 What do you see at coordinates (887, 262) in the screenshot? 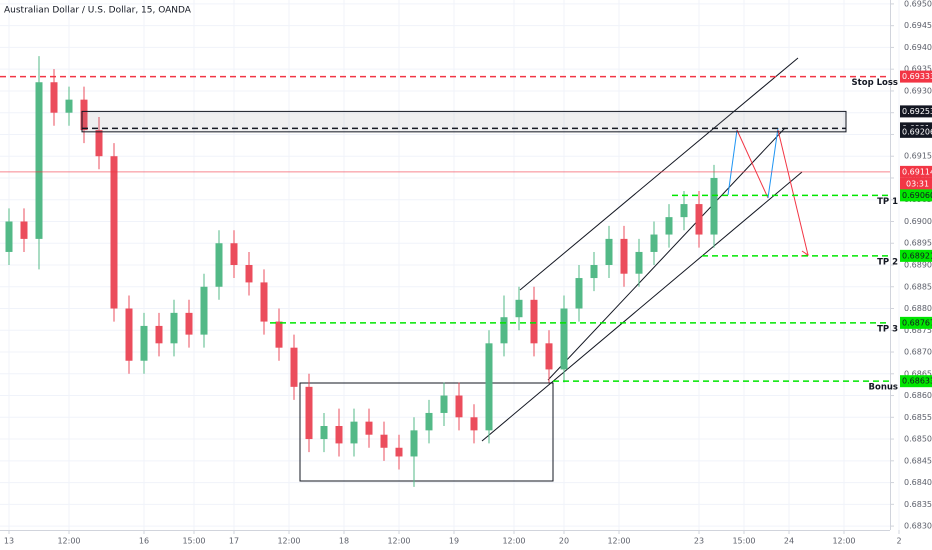
I see `level-label: TP 2` at bounding box center [887, 262].